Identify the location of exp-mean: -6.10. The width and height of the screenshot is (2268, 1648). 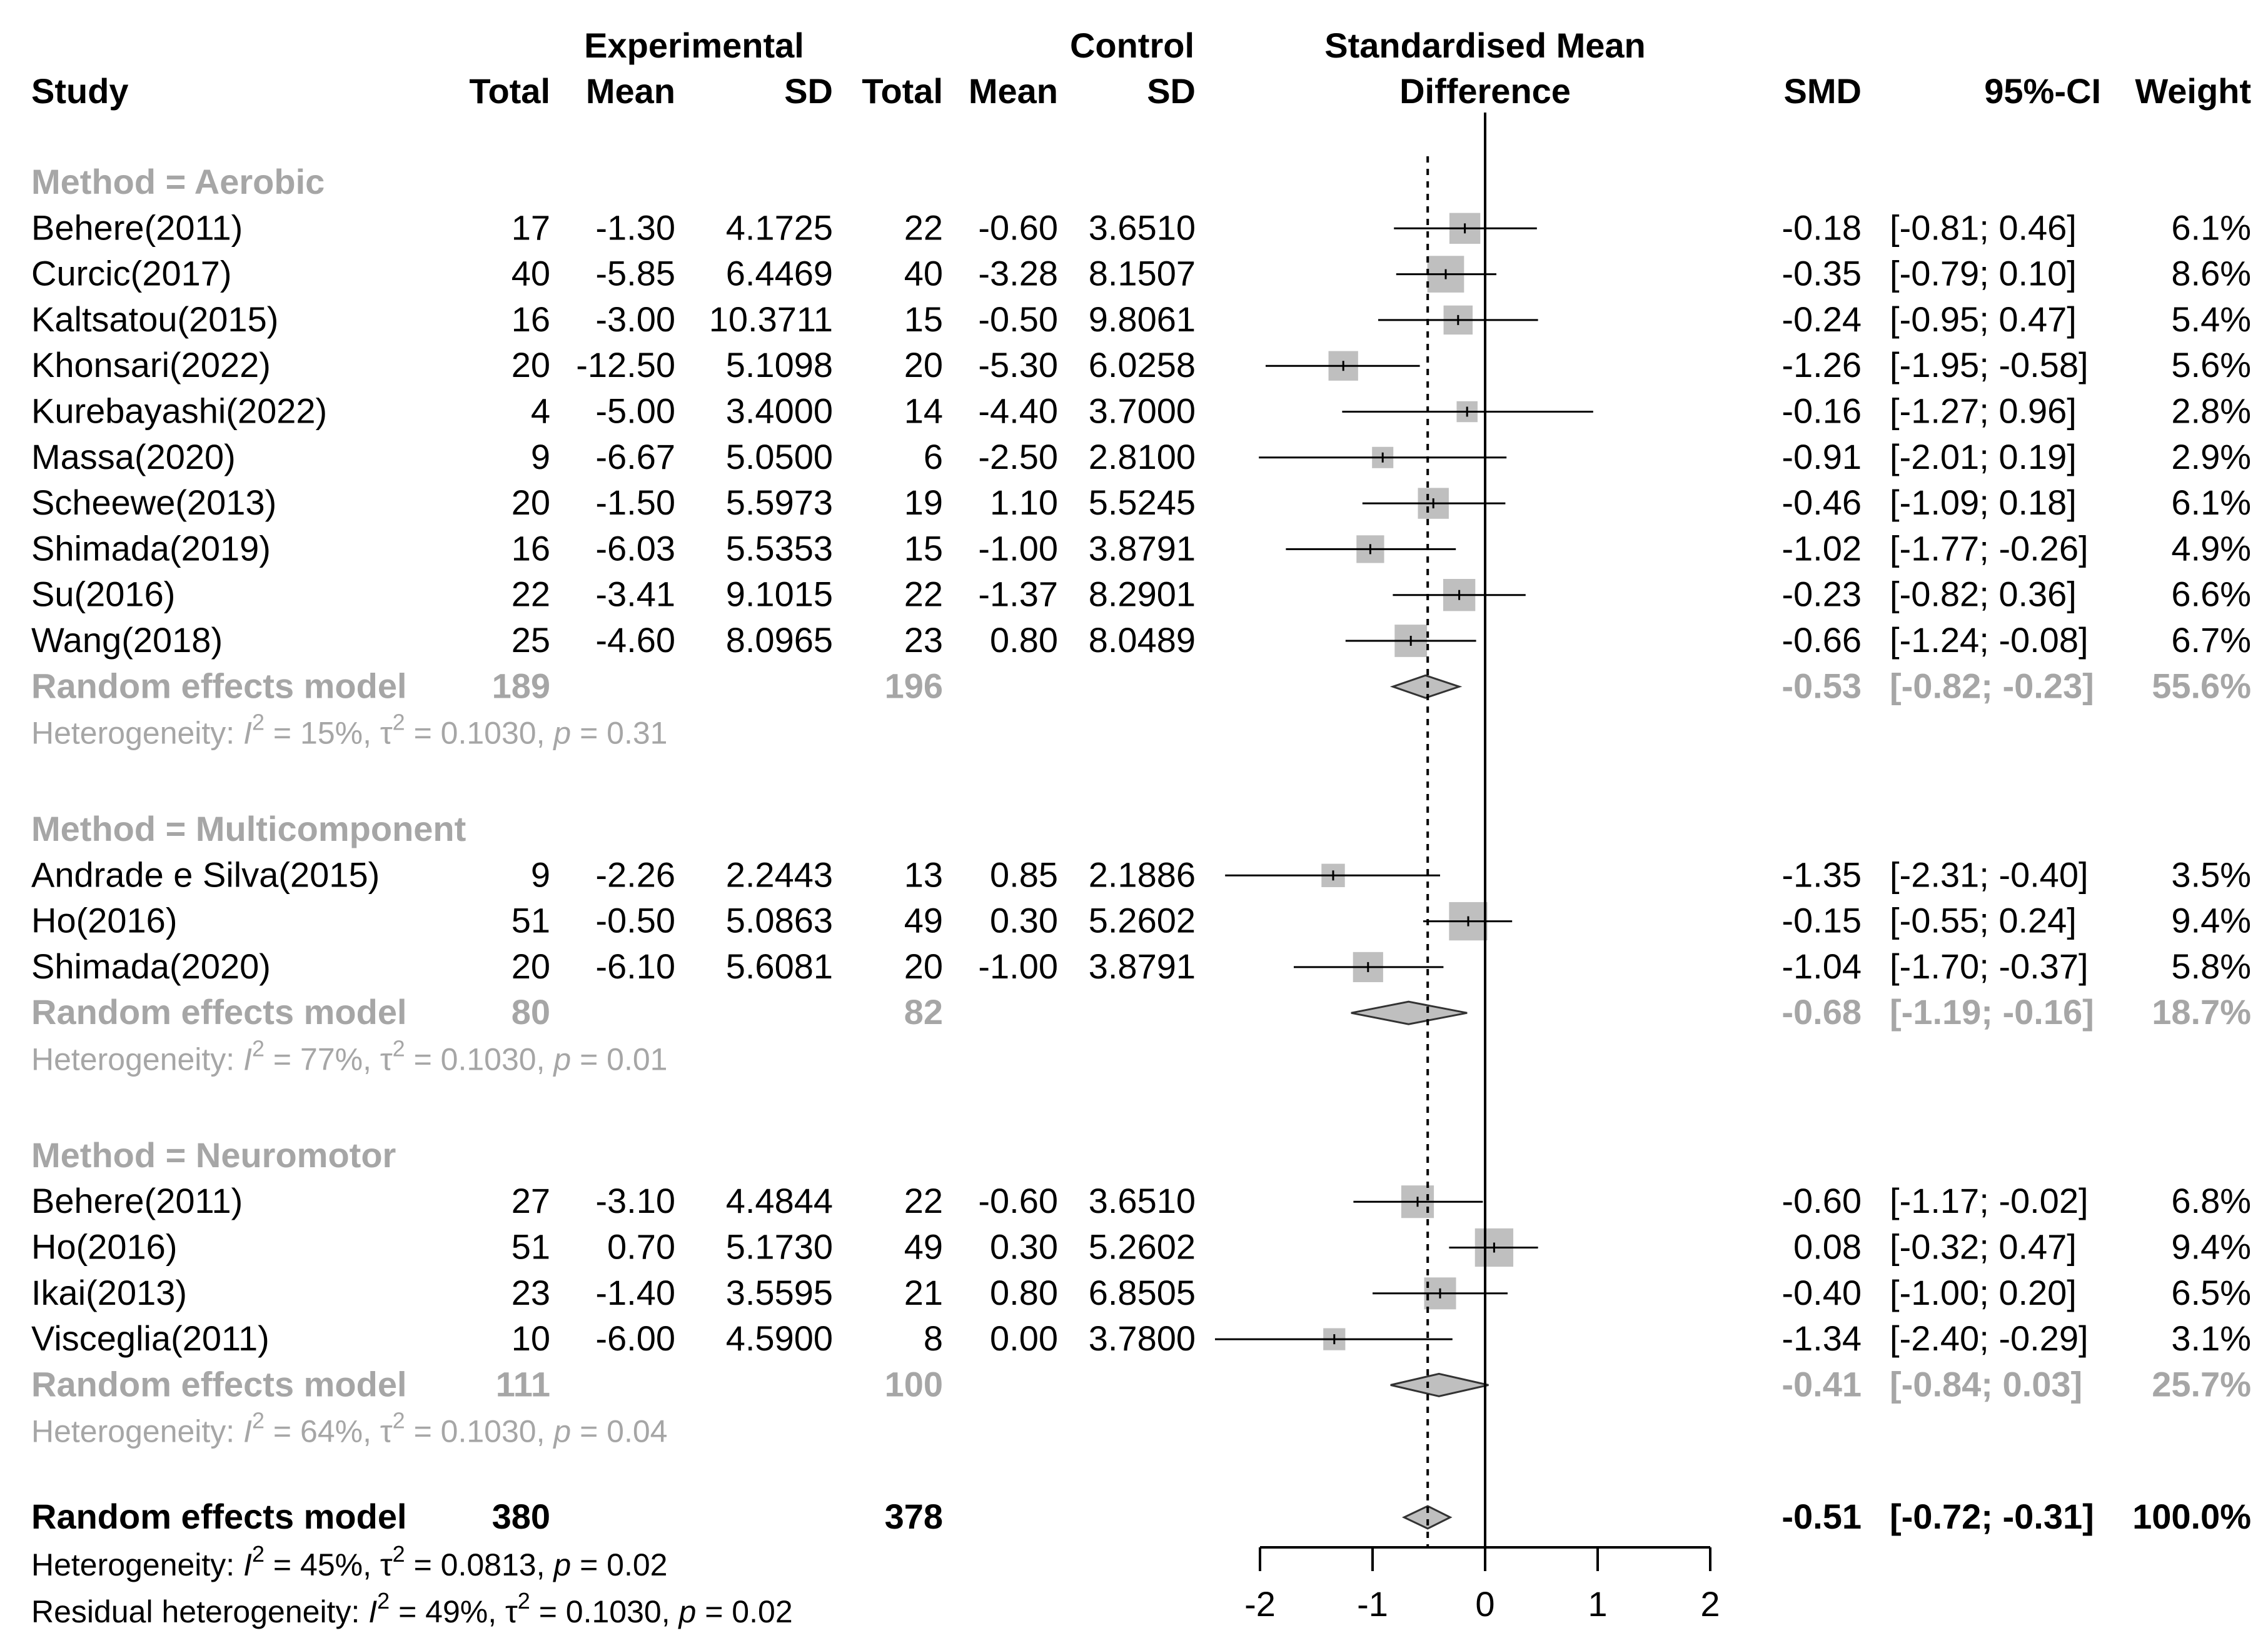
(635, 966).